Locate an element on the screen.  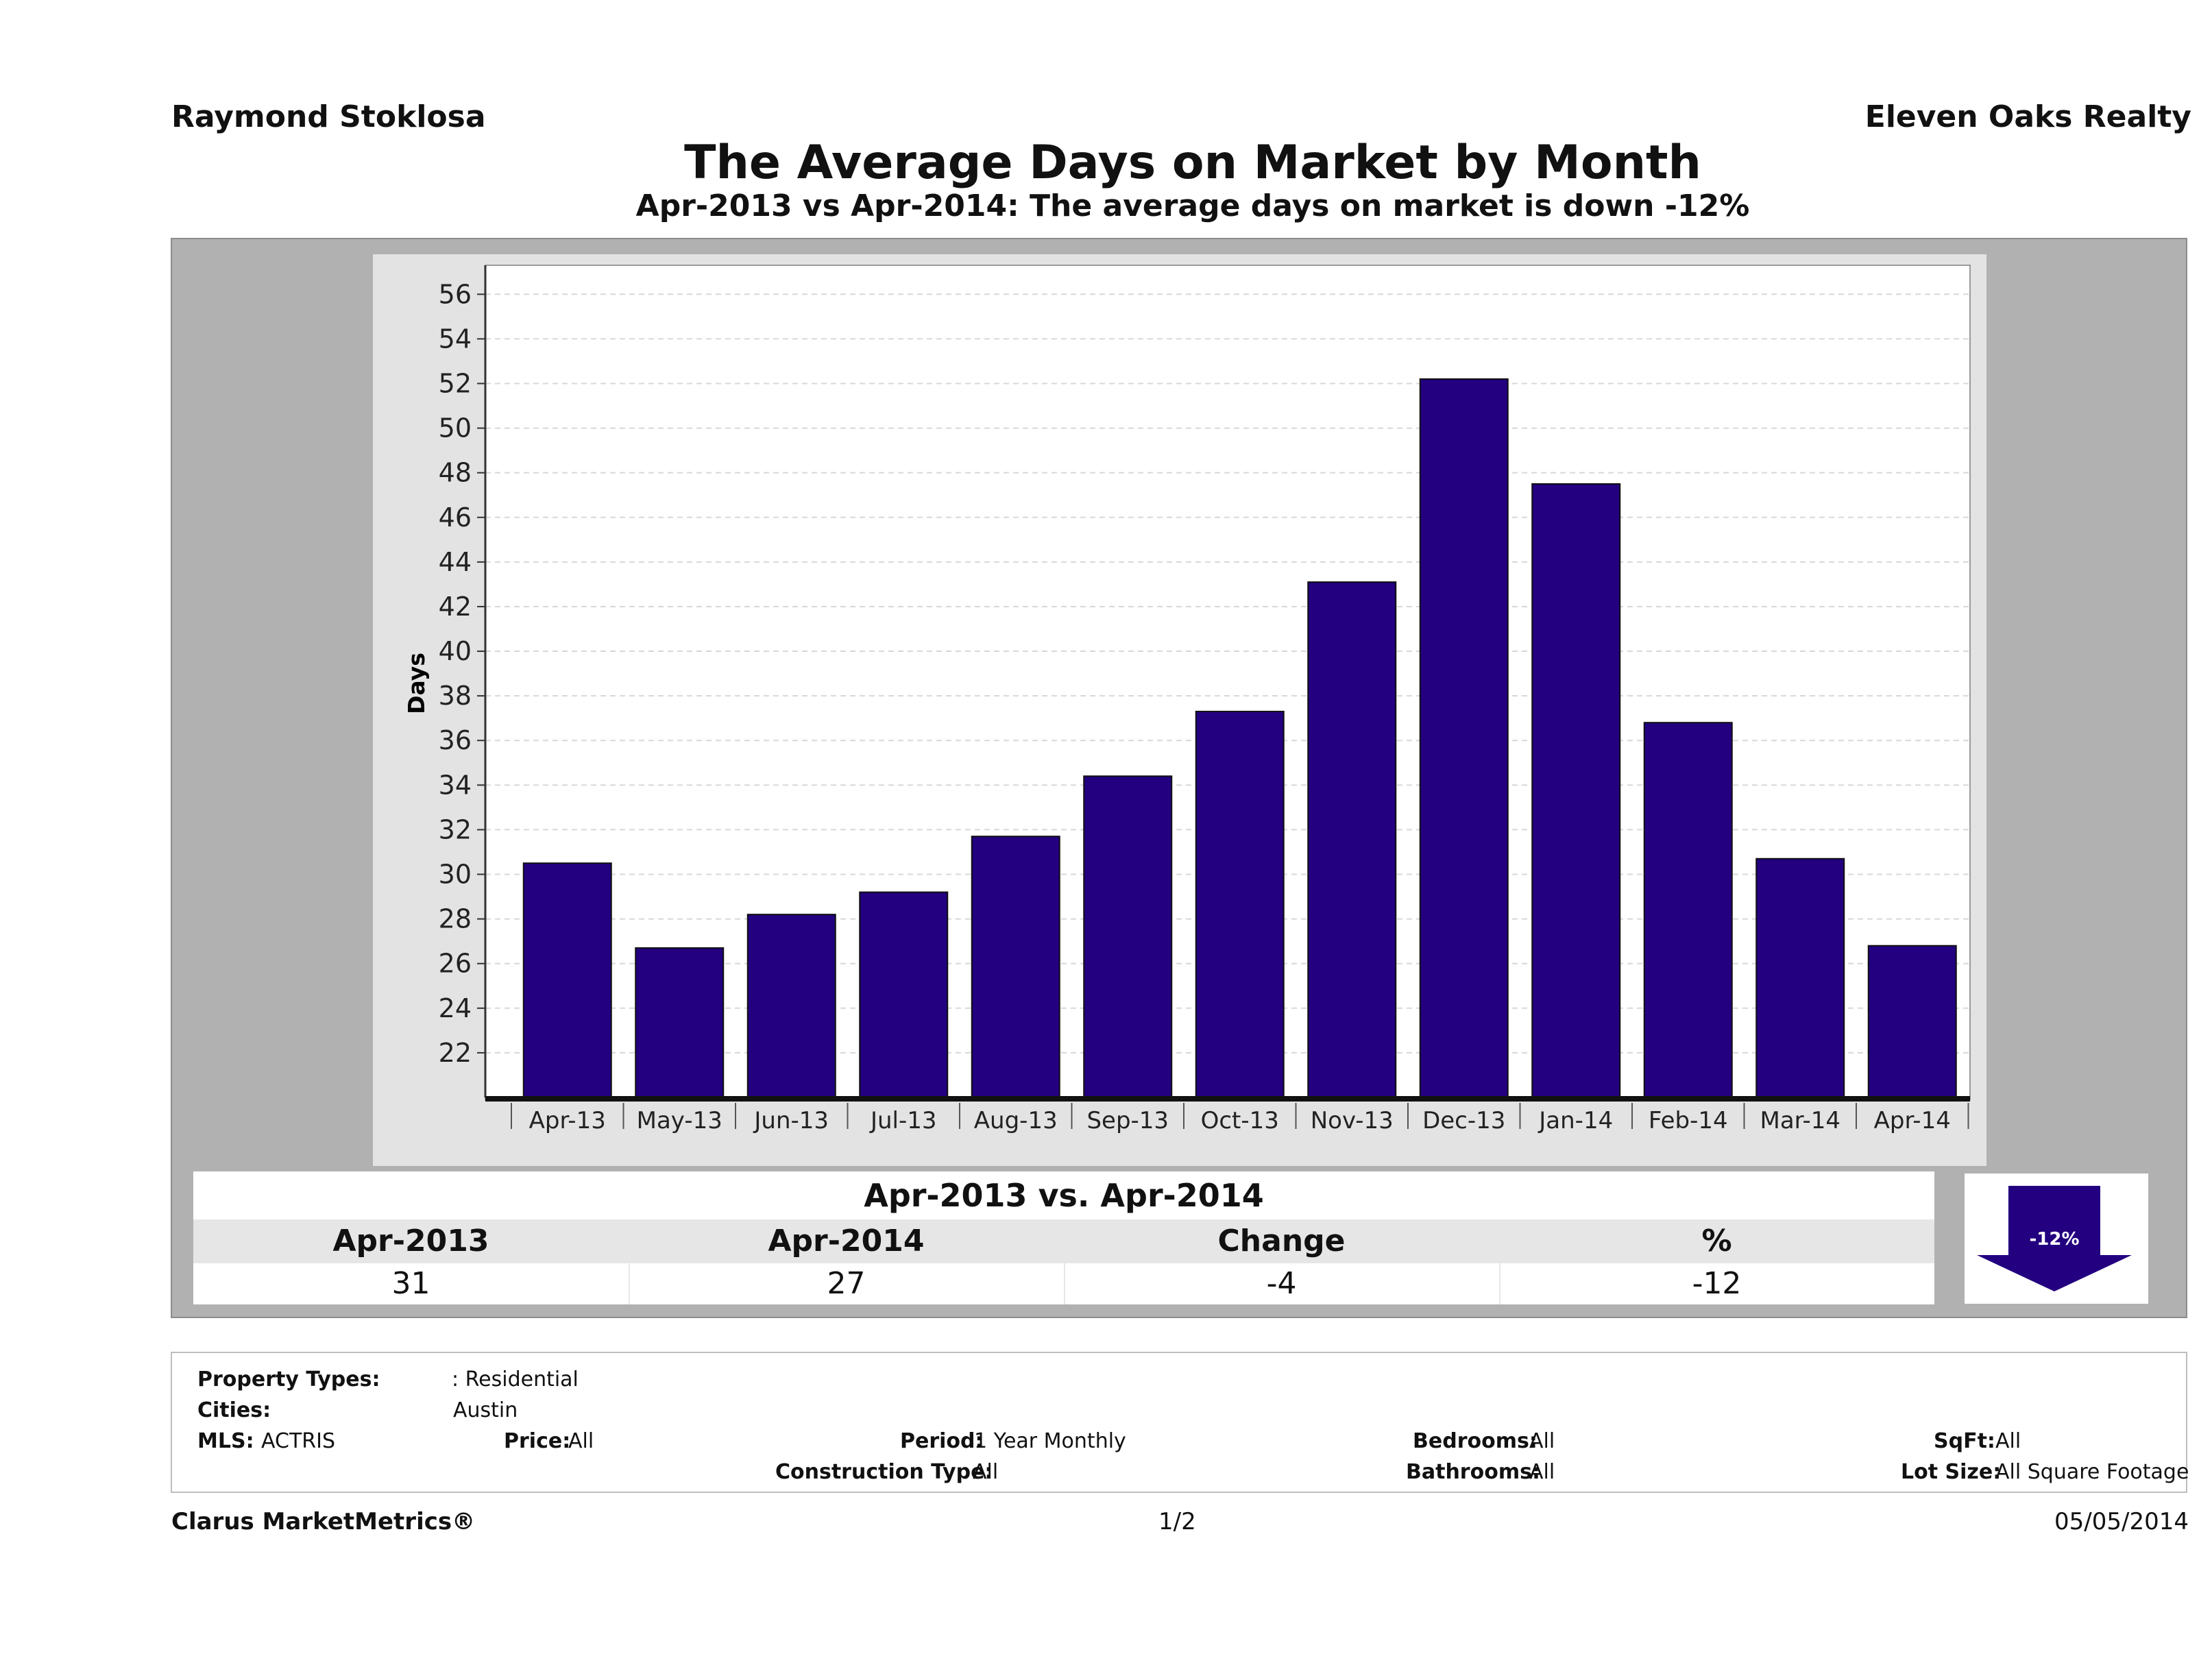
y-tick-label: 48 is located at coordinates (455, 473).